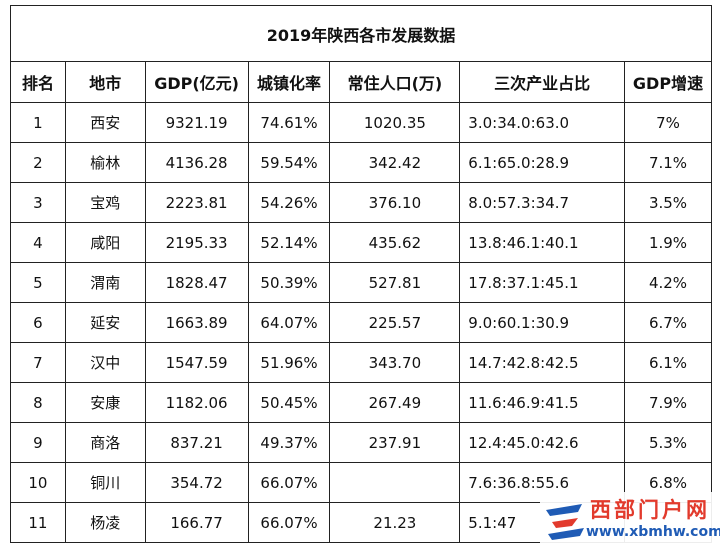 Image resolution: width=720 pixels, height=554 pixels. I want to click on table-cell: 267.49, so click(395, 402).